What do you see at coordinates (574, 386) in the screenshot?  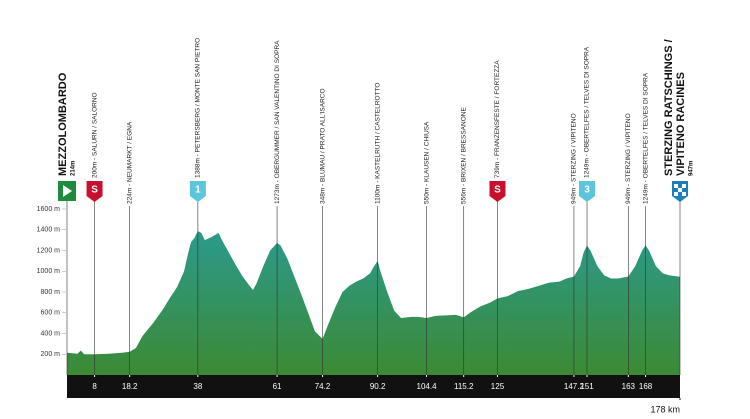 I see `x-tick-label: 147.2` at bounding box center [574, 386].